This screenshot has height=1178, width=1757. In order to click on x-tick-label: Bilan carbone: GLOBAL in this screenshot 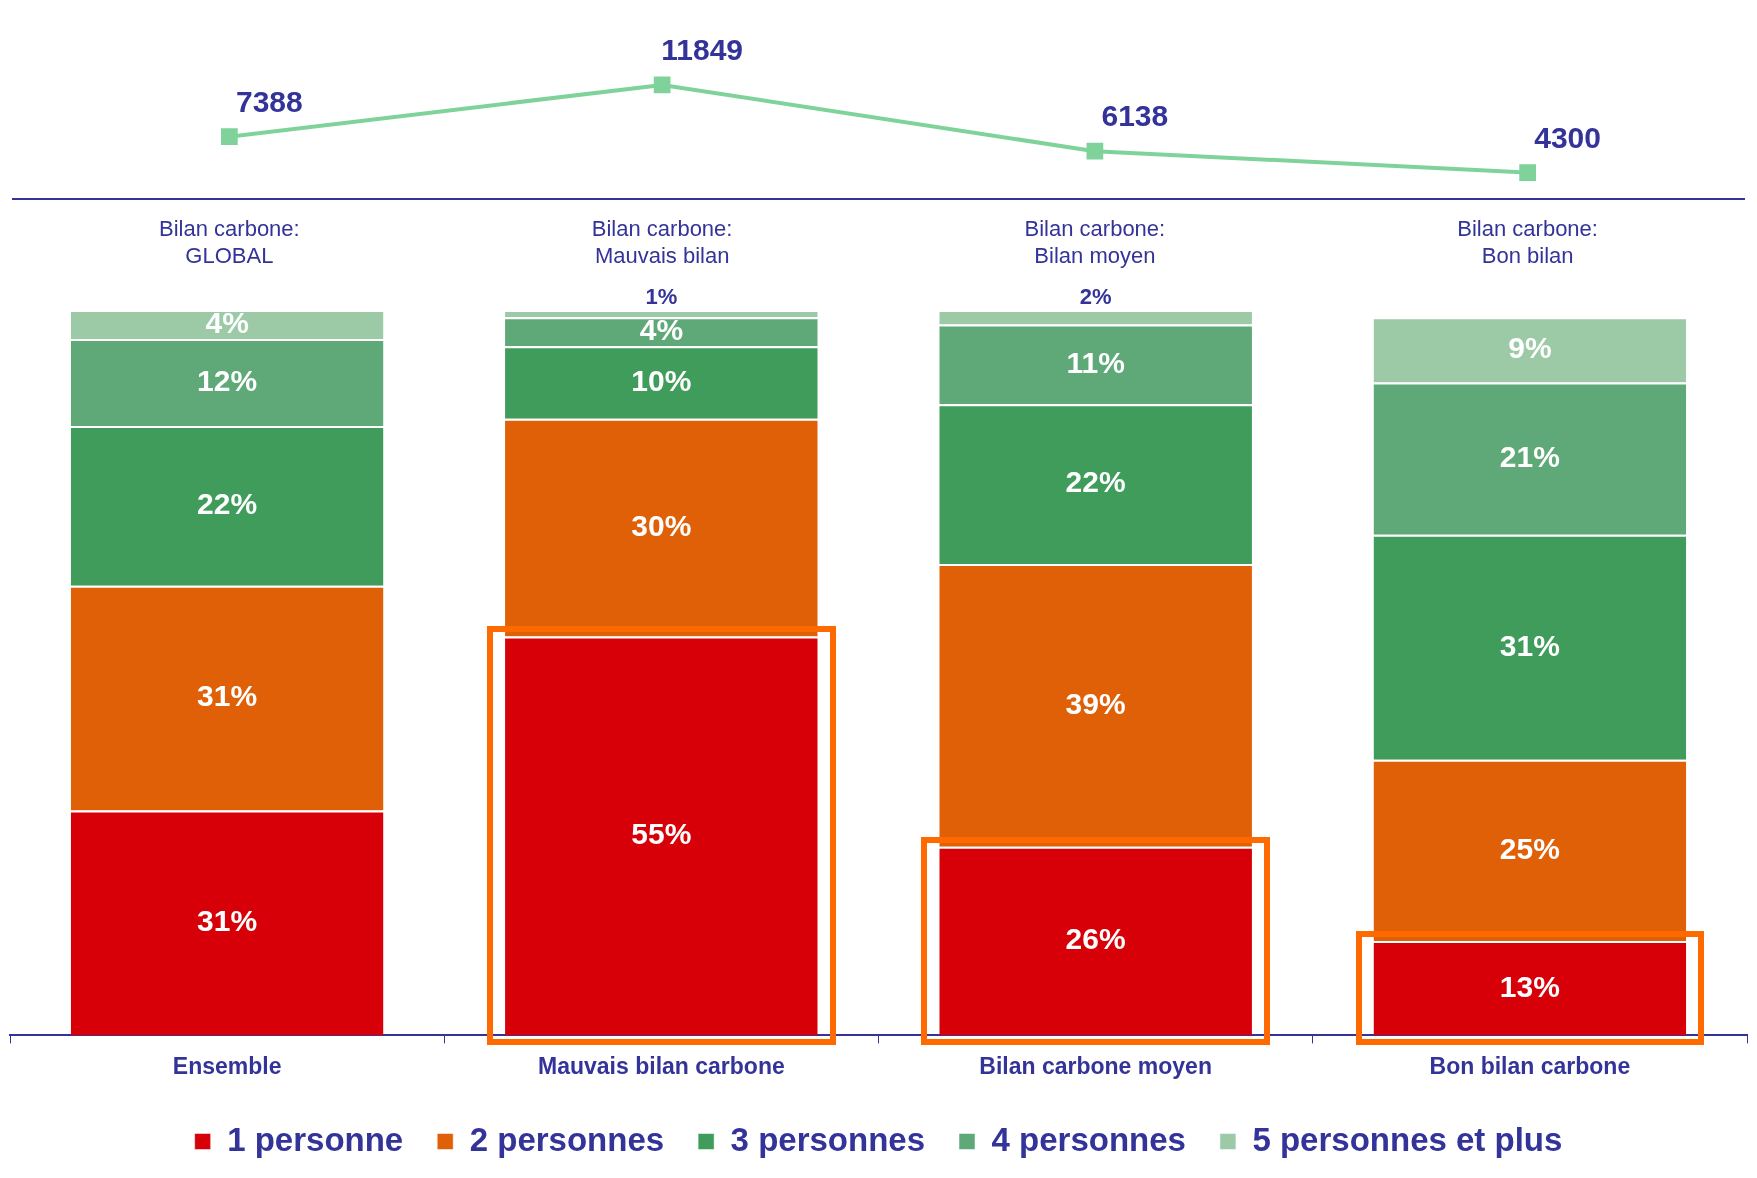, I will do `click(229, 242)`.